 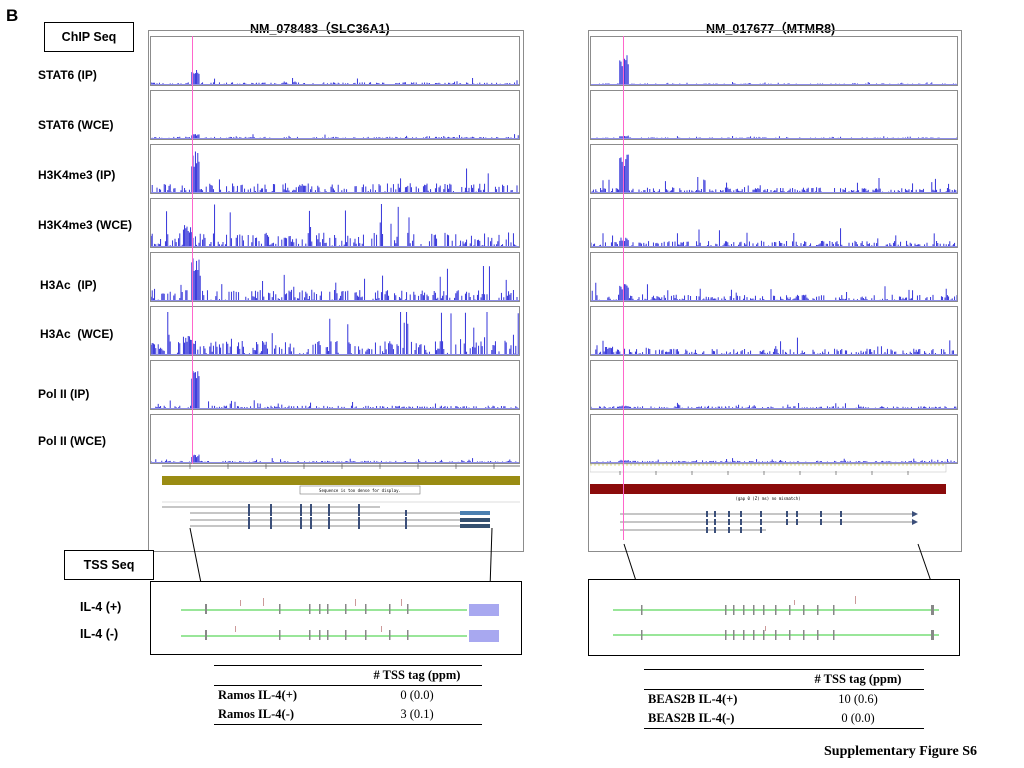 I want to click on figure-caption: Supplementary Figure S6, so click(x=900, y=751).